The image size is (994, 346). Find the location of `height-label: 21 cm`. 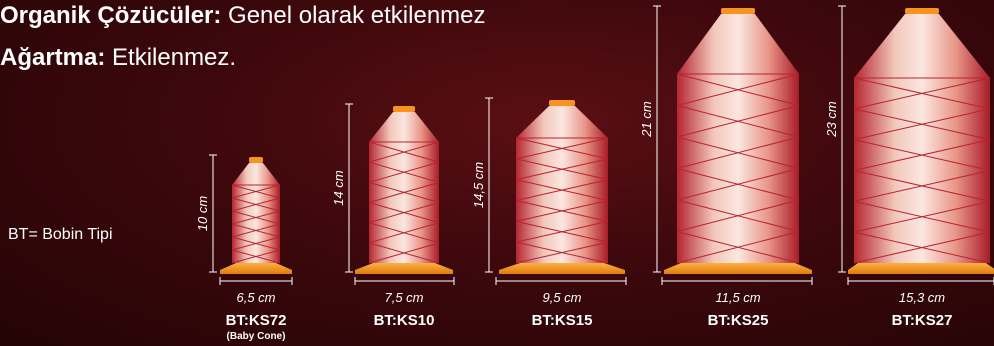

height-label: 21 cm is located at coordinates (646, 119).